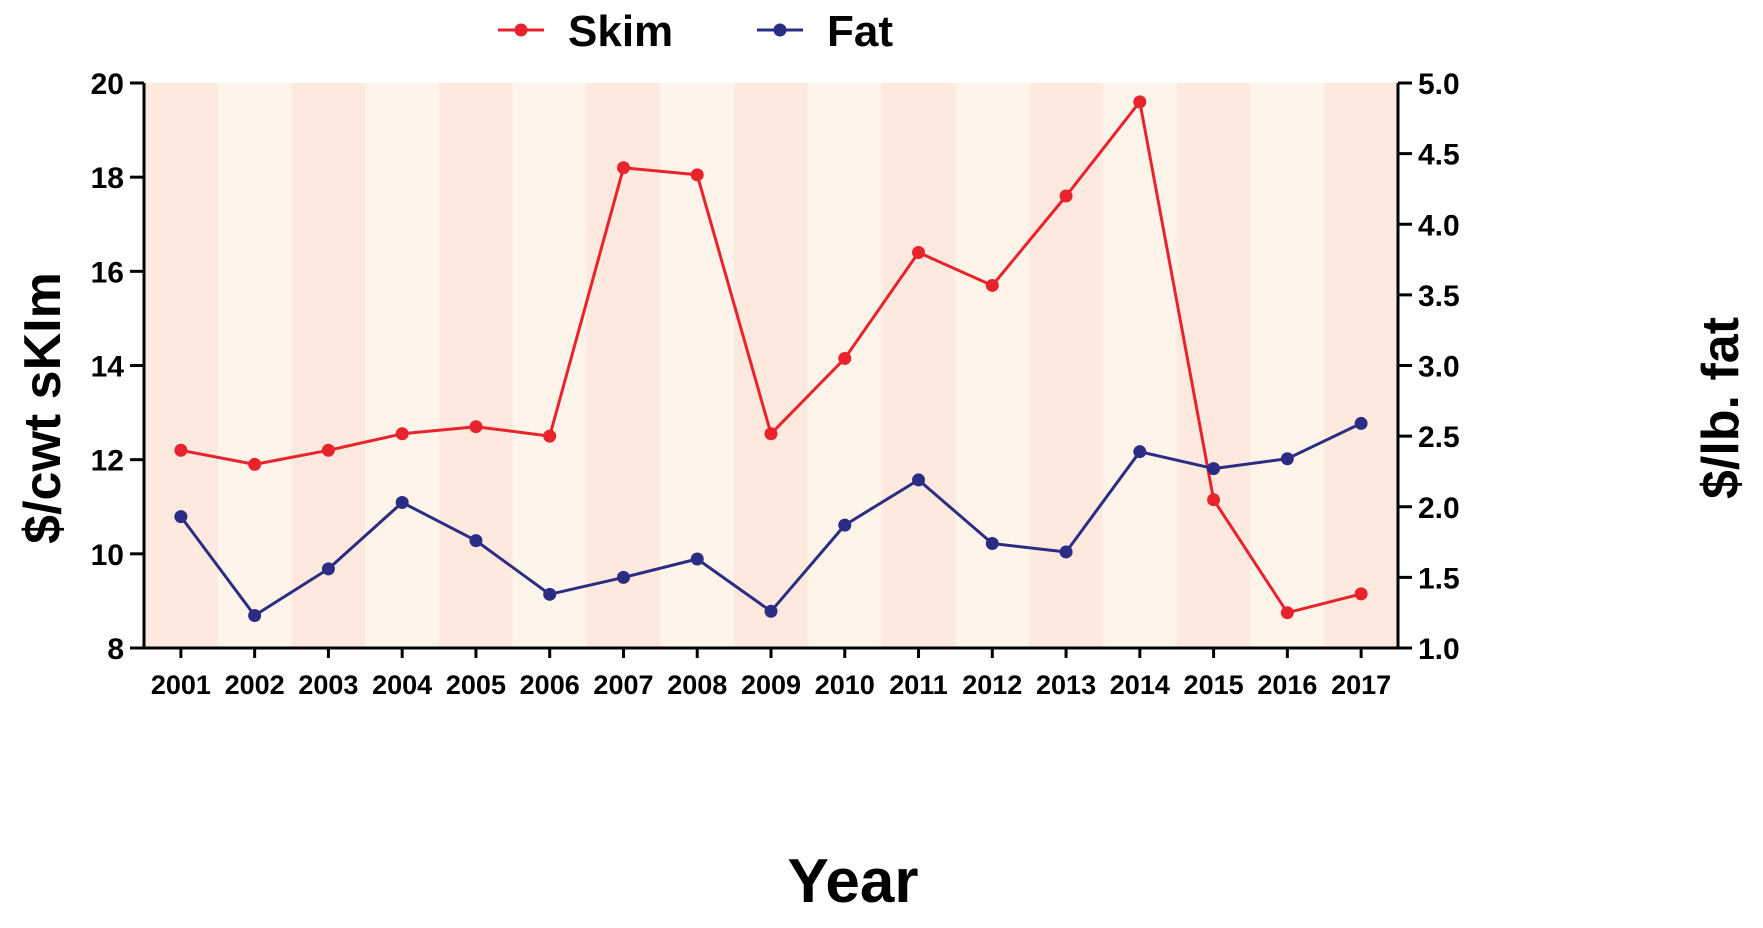 Image resolution: width=1763 pixels, height=928 pixels. I want to click on y-tick-label: 20, so click(107, 84).